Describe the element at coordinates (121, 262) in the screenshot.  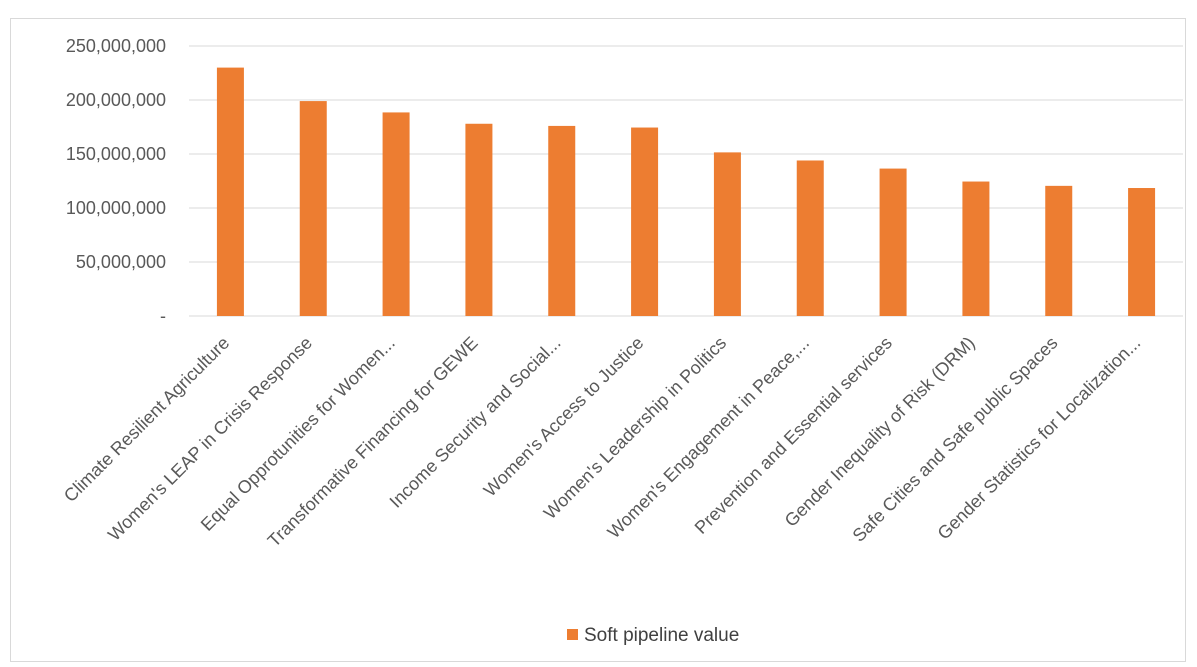
I see `y-tick-label: 50,000,000` at that location.